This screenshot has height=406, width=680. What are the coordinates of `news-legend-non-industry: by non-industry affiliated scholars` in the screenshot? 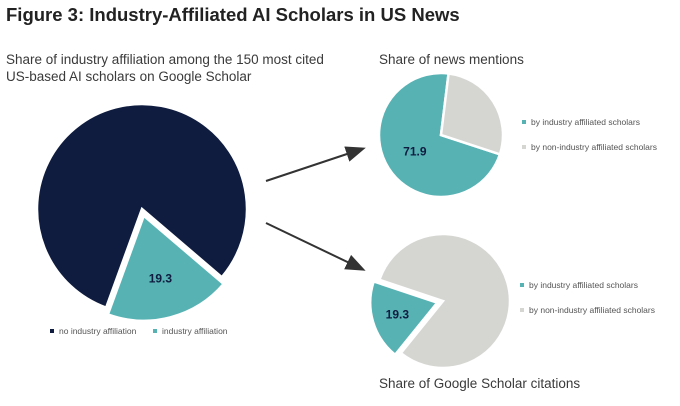 It's located at (589, 147).